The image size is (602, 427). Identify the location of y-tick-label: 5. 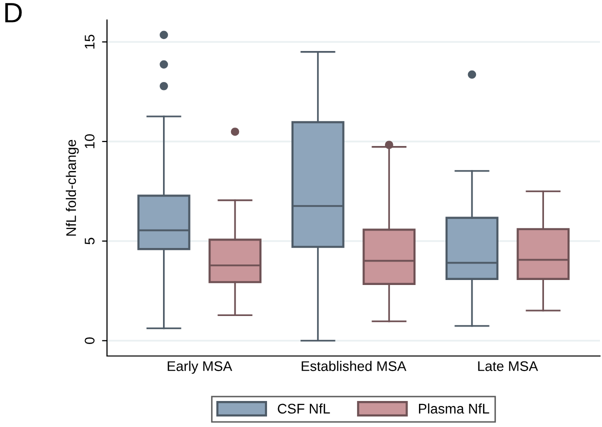
(89, 241).